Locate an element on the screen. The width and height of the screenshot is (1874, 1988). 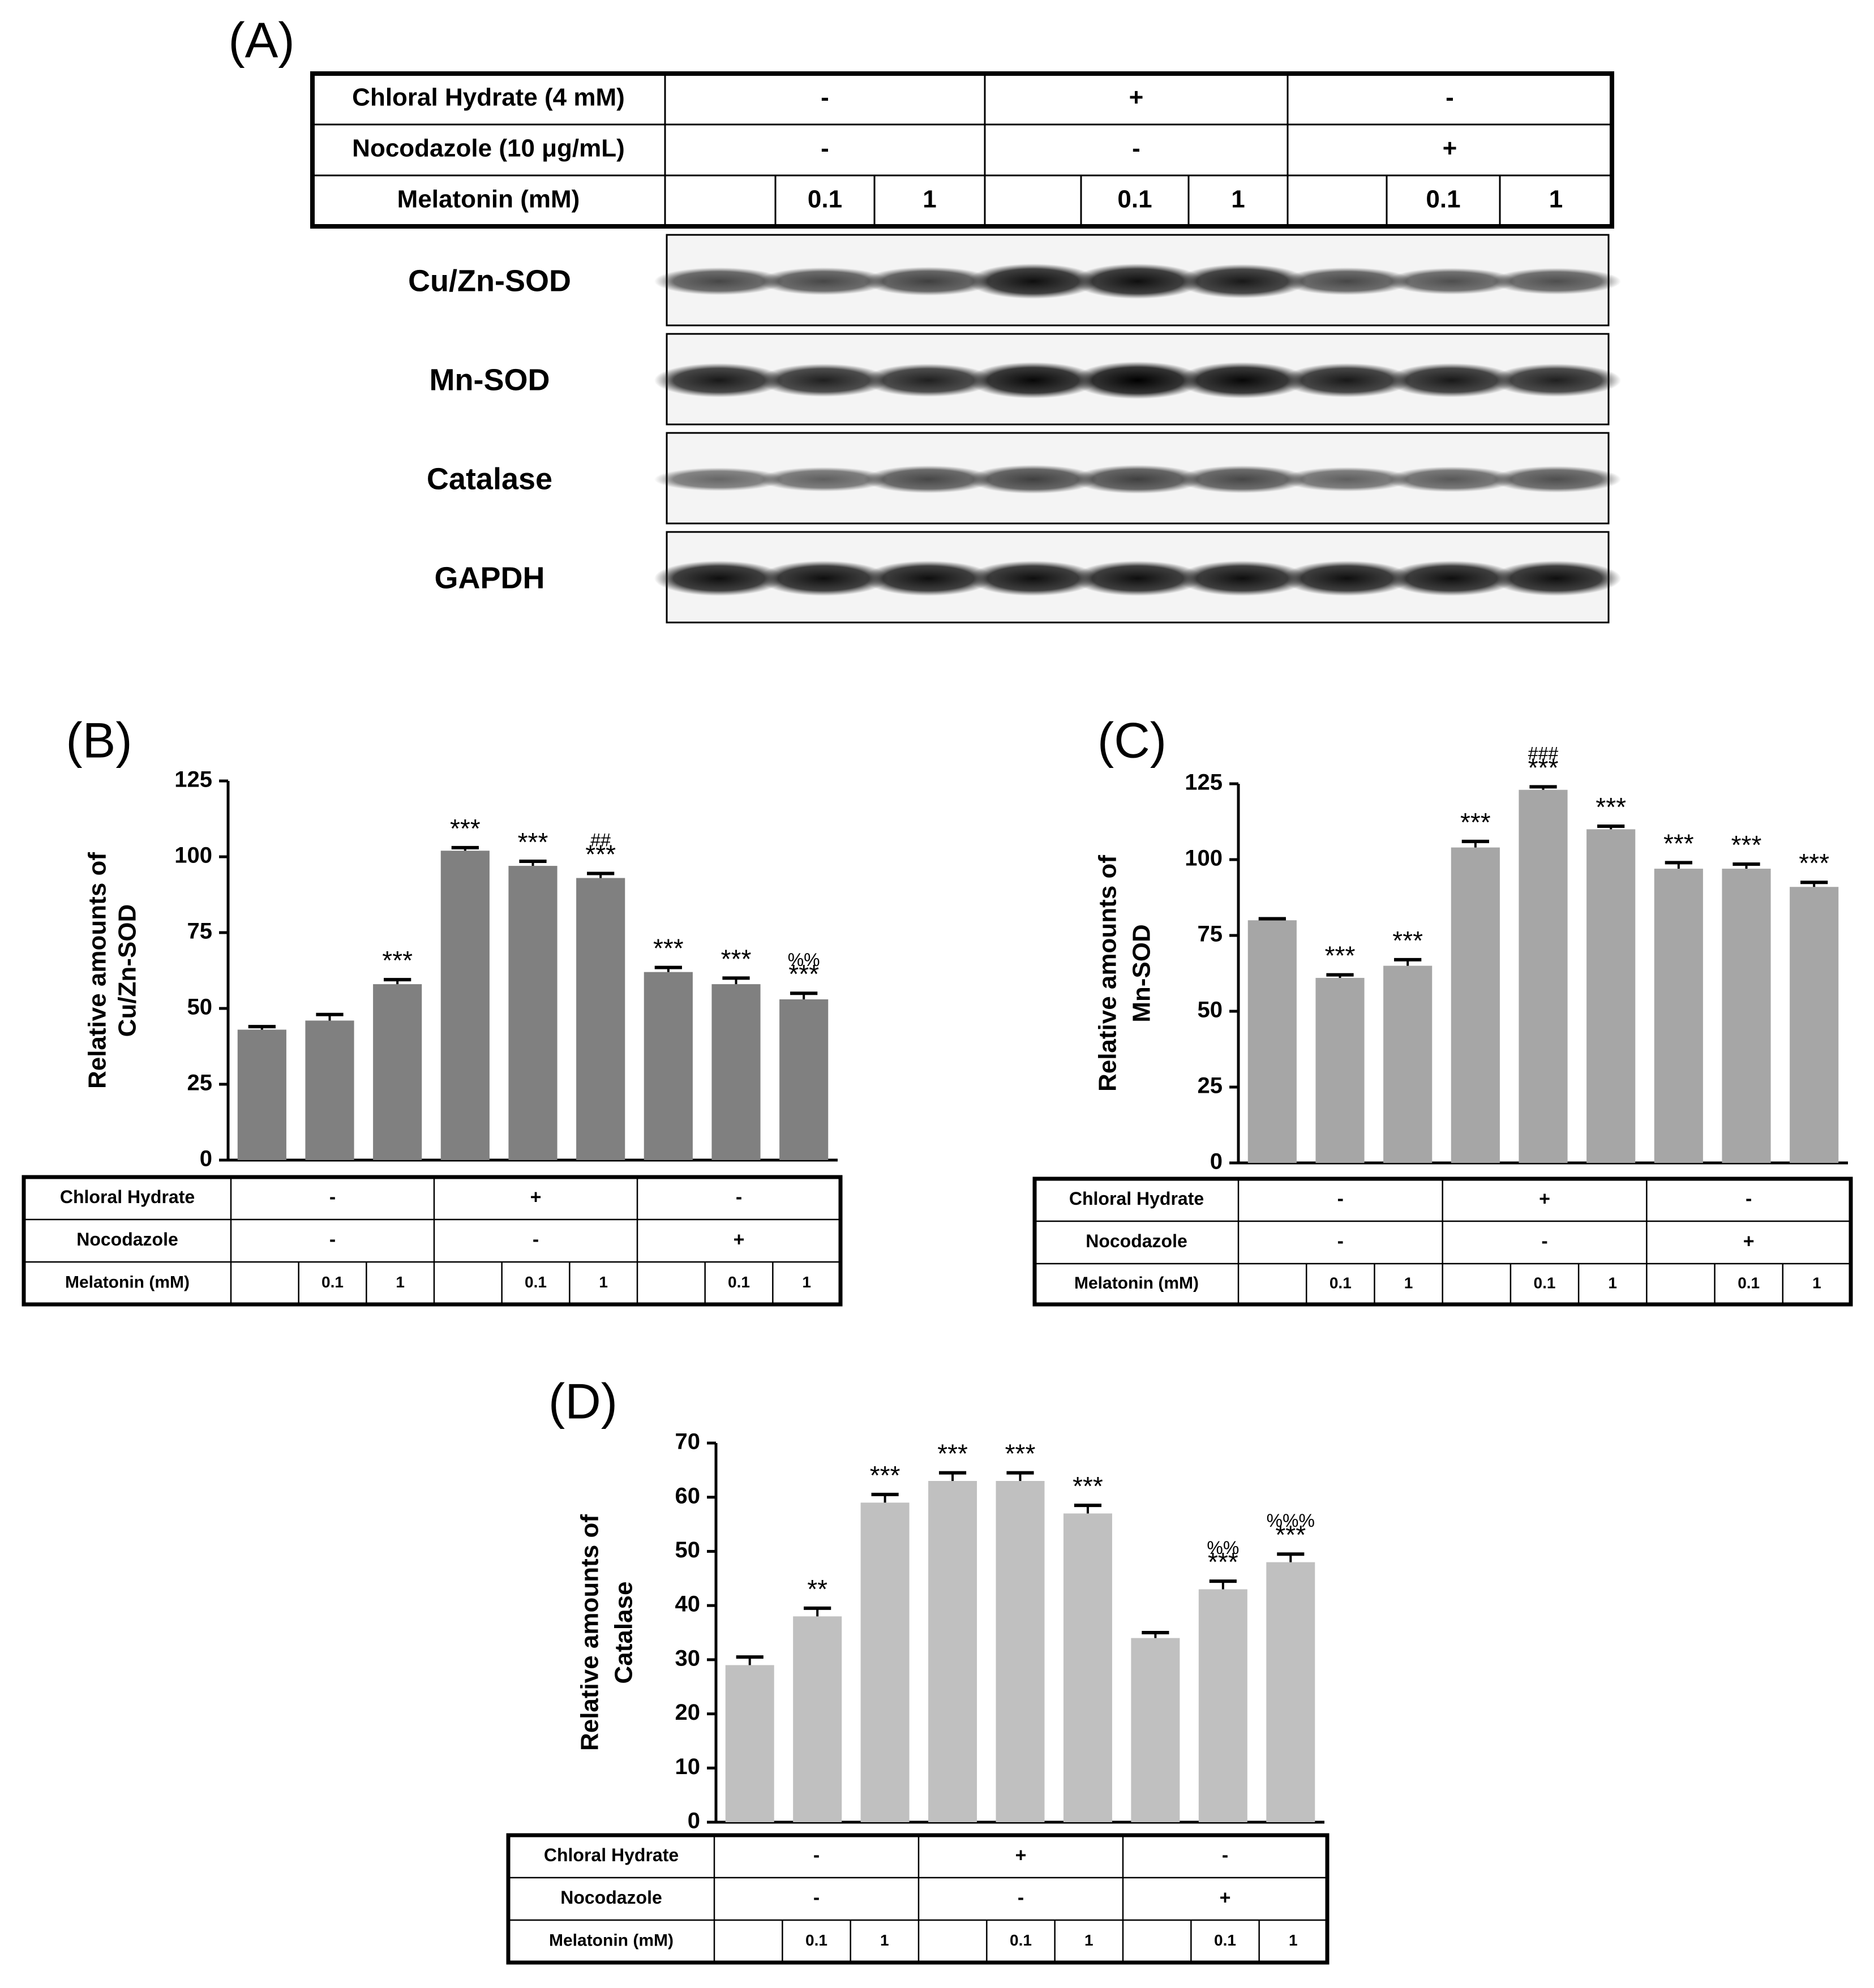
condition-table is located at coordinates (918, 1899).